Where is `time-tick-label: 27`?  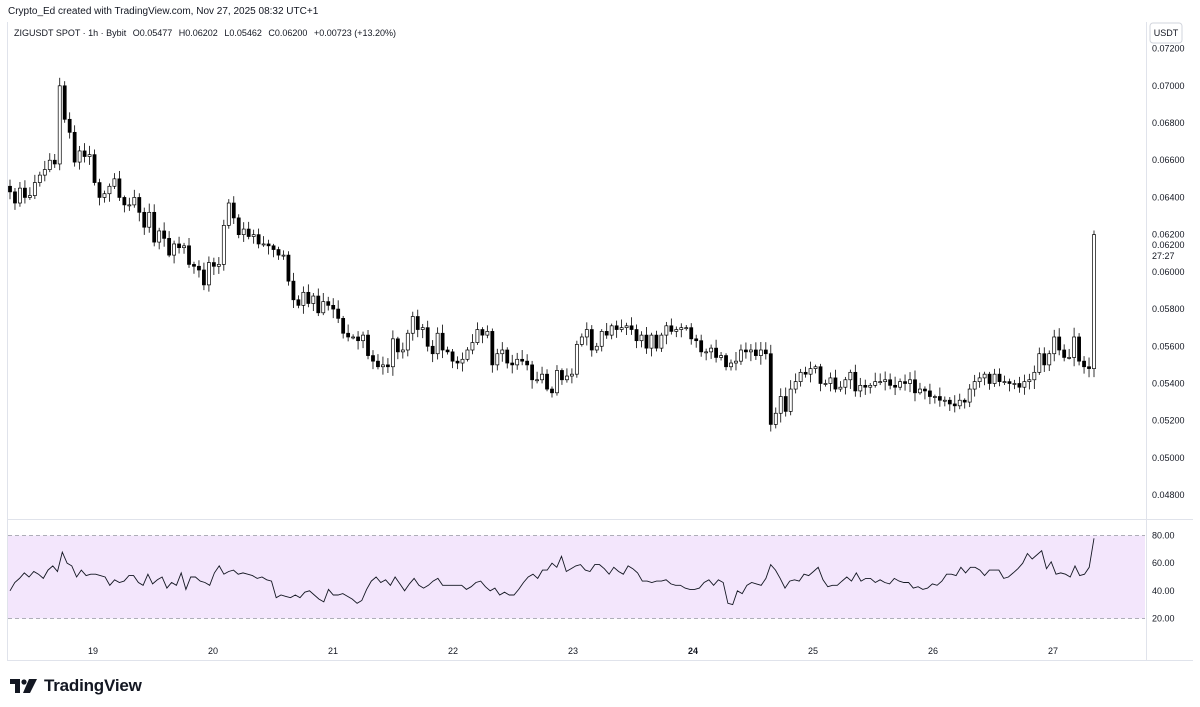 time-tick-label: 27 is located at coordinates (1053, 651).